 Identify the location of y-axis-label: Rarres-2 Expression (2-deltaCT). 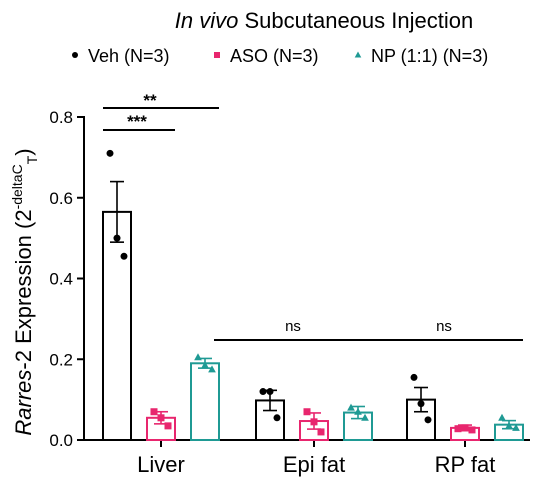
(24, 291).